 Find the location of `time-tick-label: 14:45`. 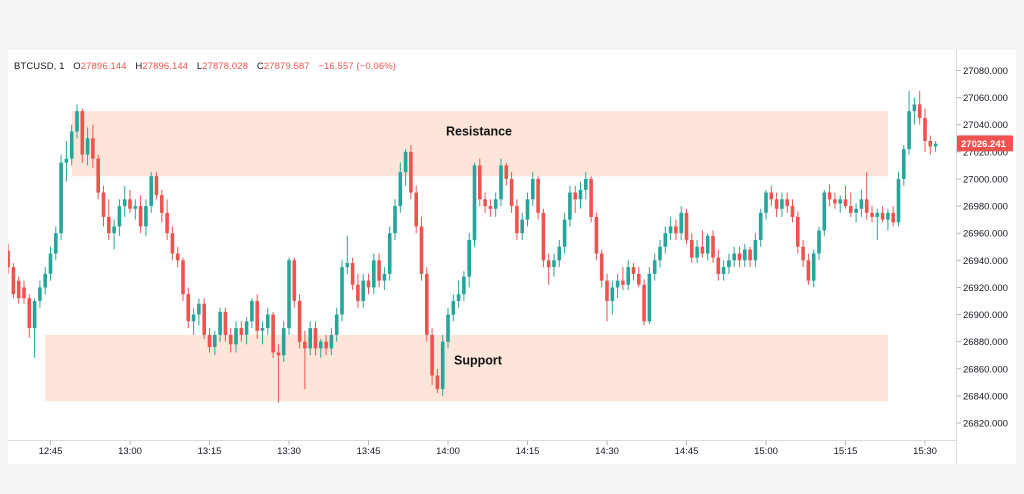

time-tick-label: 14:45 is located at coordinates (687, 451).